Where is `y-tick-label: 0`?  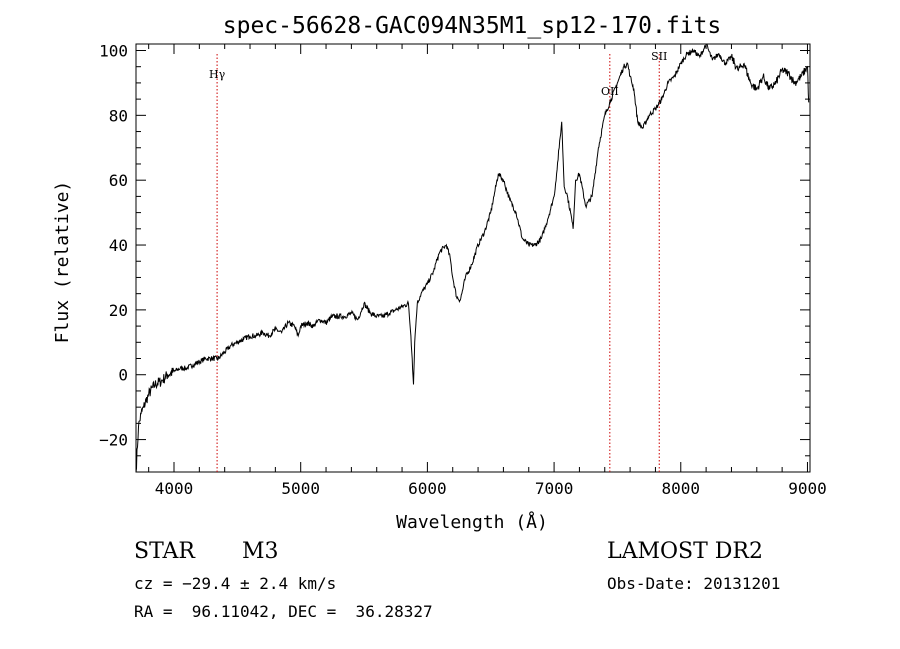 y-tick-label: 0 is located at coordinates (123, 375).